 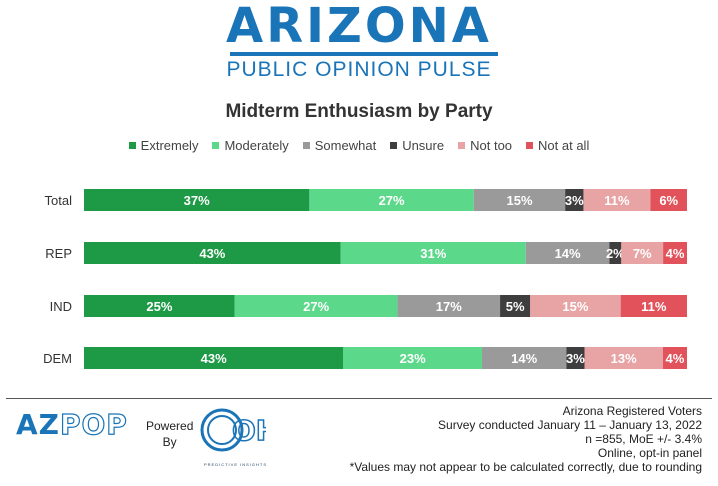 What do you see at coordinates (169, 434) in the screenshot?
I see `powered-by: Powered By` at bounding box center [169, 434].